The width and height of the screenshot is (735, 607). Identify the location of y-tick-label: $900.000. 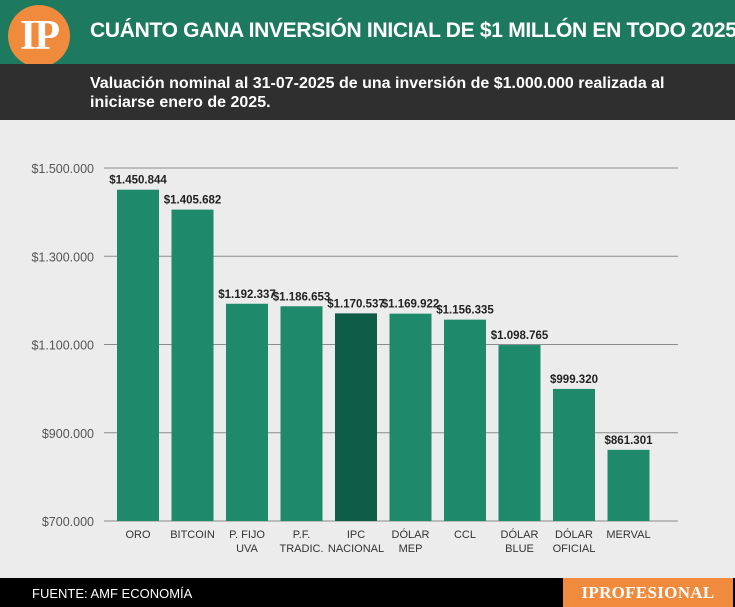
(68, 434).